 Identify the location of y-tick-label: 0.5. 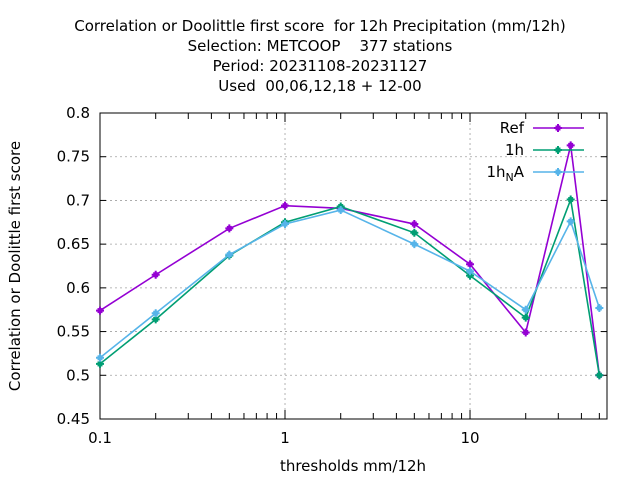
(78, 375).